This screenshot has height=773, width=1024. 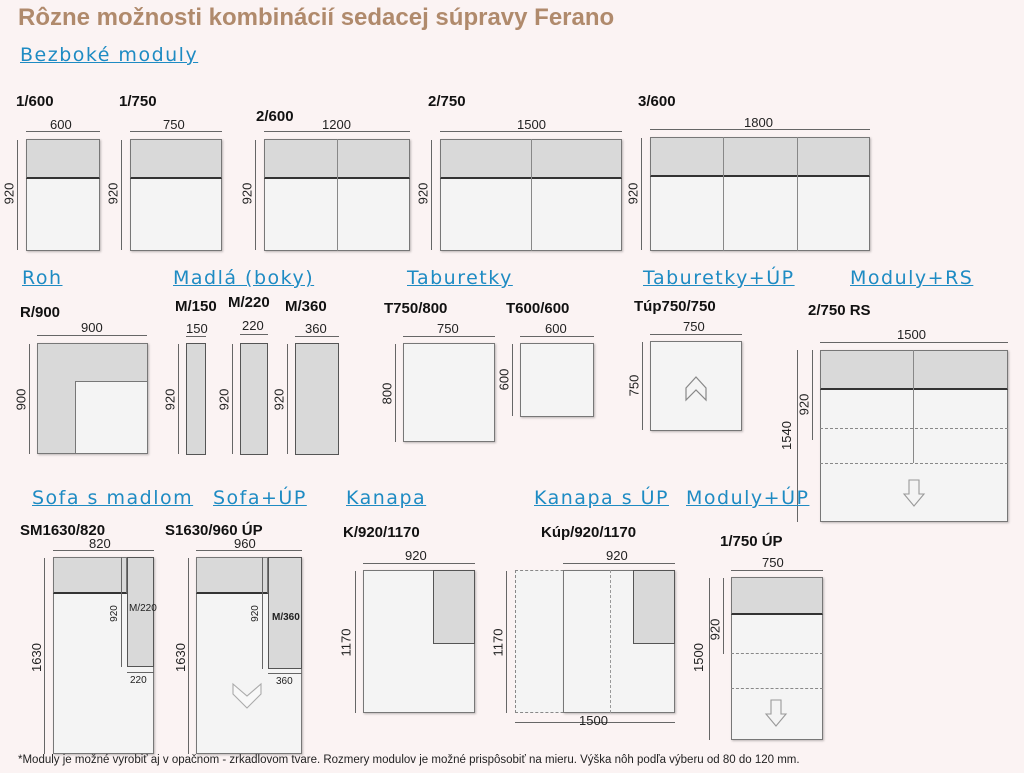 What do you see at coordinates (245, 543) in the screenshot?
I see `width-label: 960` at bounding box center [245, 543].